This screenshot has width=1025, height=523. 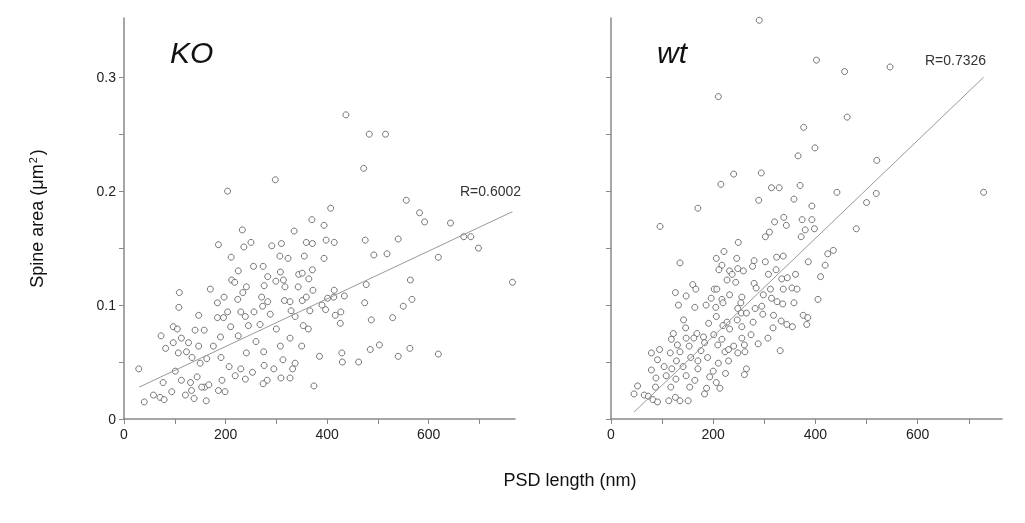 I want to click on y-tick-label: 0.3, so click(x=106, y=77).